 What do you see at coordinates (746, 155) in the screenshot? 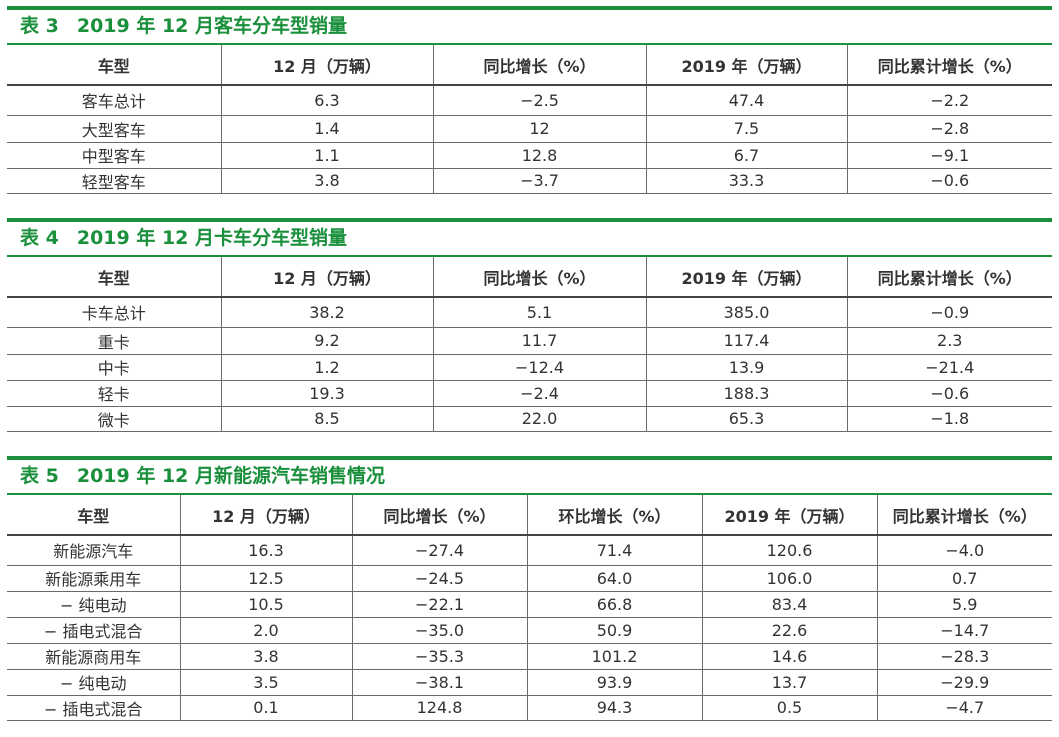
I see `table-cell: 6.7` at bounding box center [746, 155].